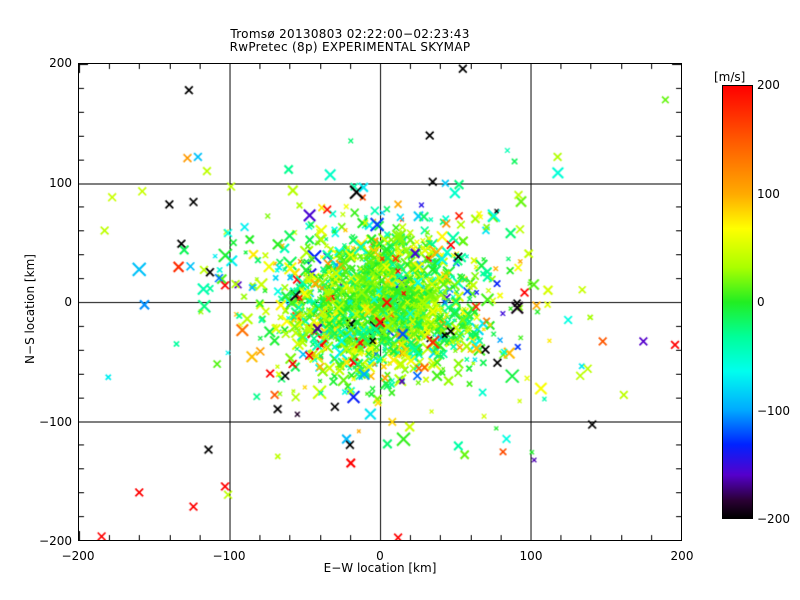 Image resolution: width=800 pixels, height=600 pixels. I want to click on colorbar-tick-label: 0, so click(761, 302).